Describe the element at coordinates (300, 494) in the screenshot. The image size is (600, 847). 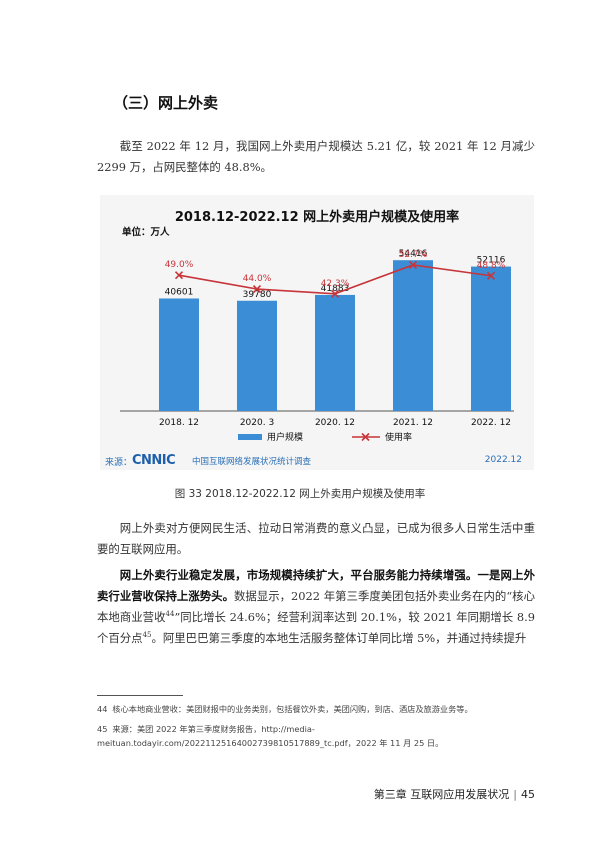
I see `figure-caption: 图 33 2018.12-2022.12 网上外卖用户规模及使用率` at that location.